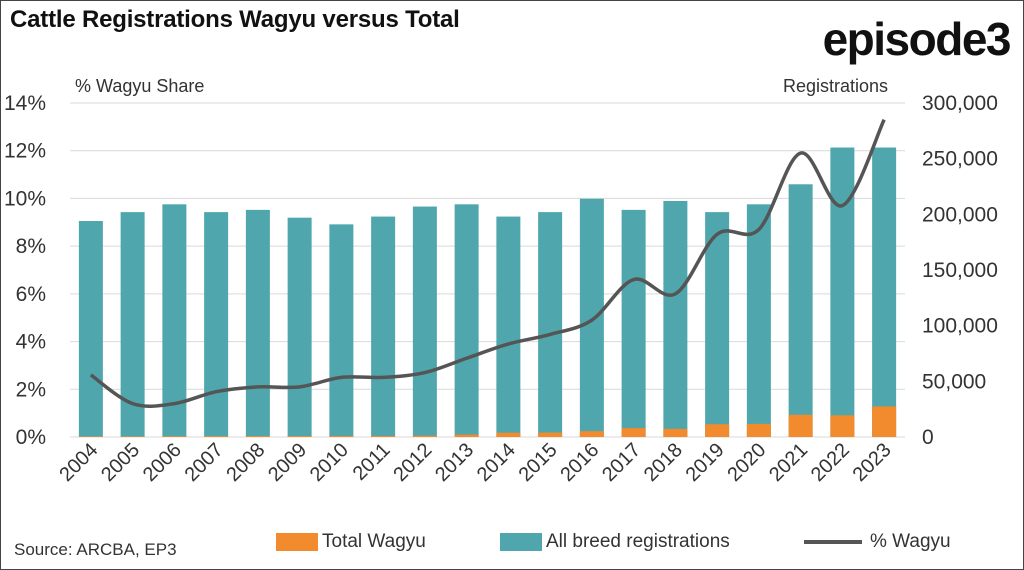 This screenshot has width=1024, height=570. I want to click on x-tick-label: 2010, so click(329, 462).